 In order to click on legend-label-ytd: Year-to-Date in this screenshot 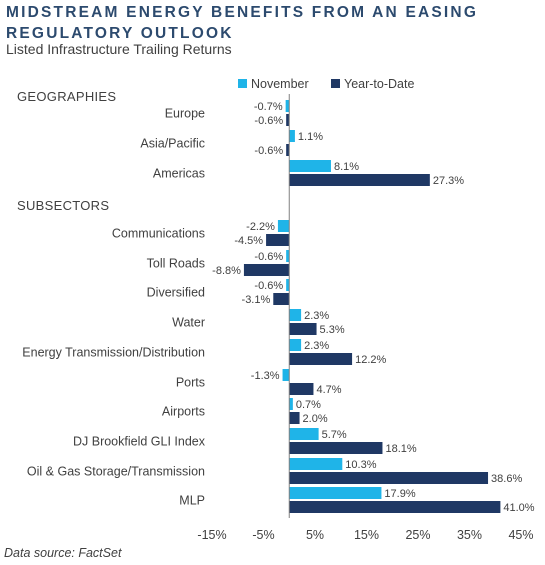, I will do `click(379, 84)`.